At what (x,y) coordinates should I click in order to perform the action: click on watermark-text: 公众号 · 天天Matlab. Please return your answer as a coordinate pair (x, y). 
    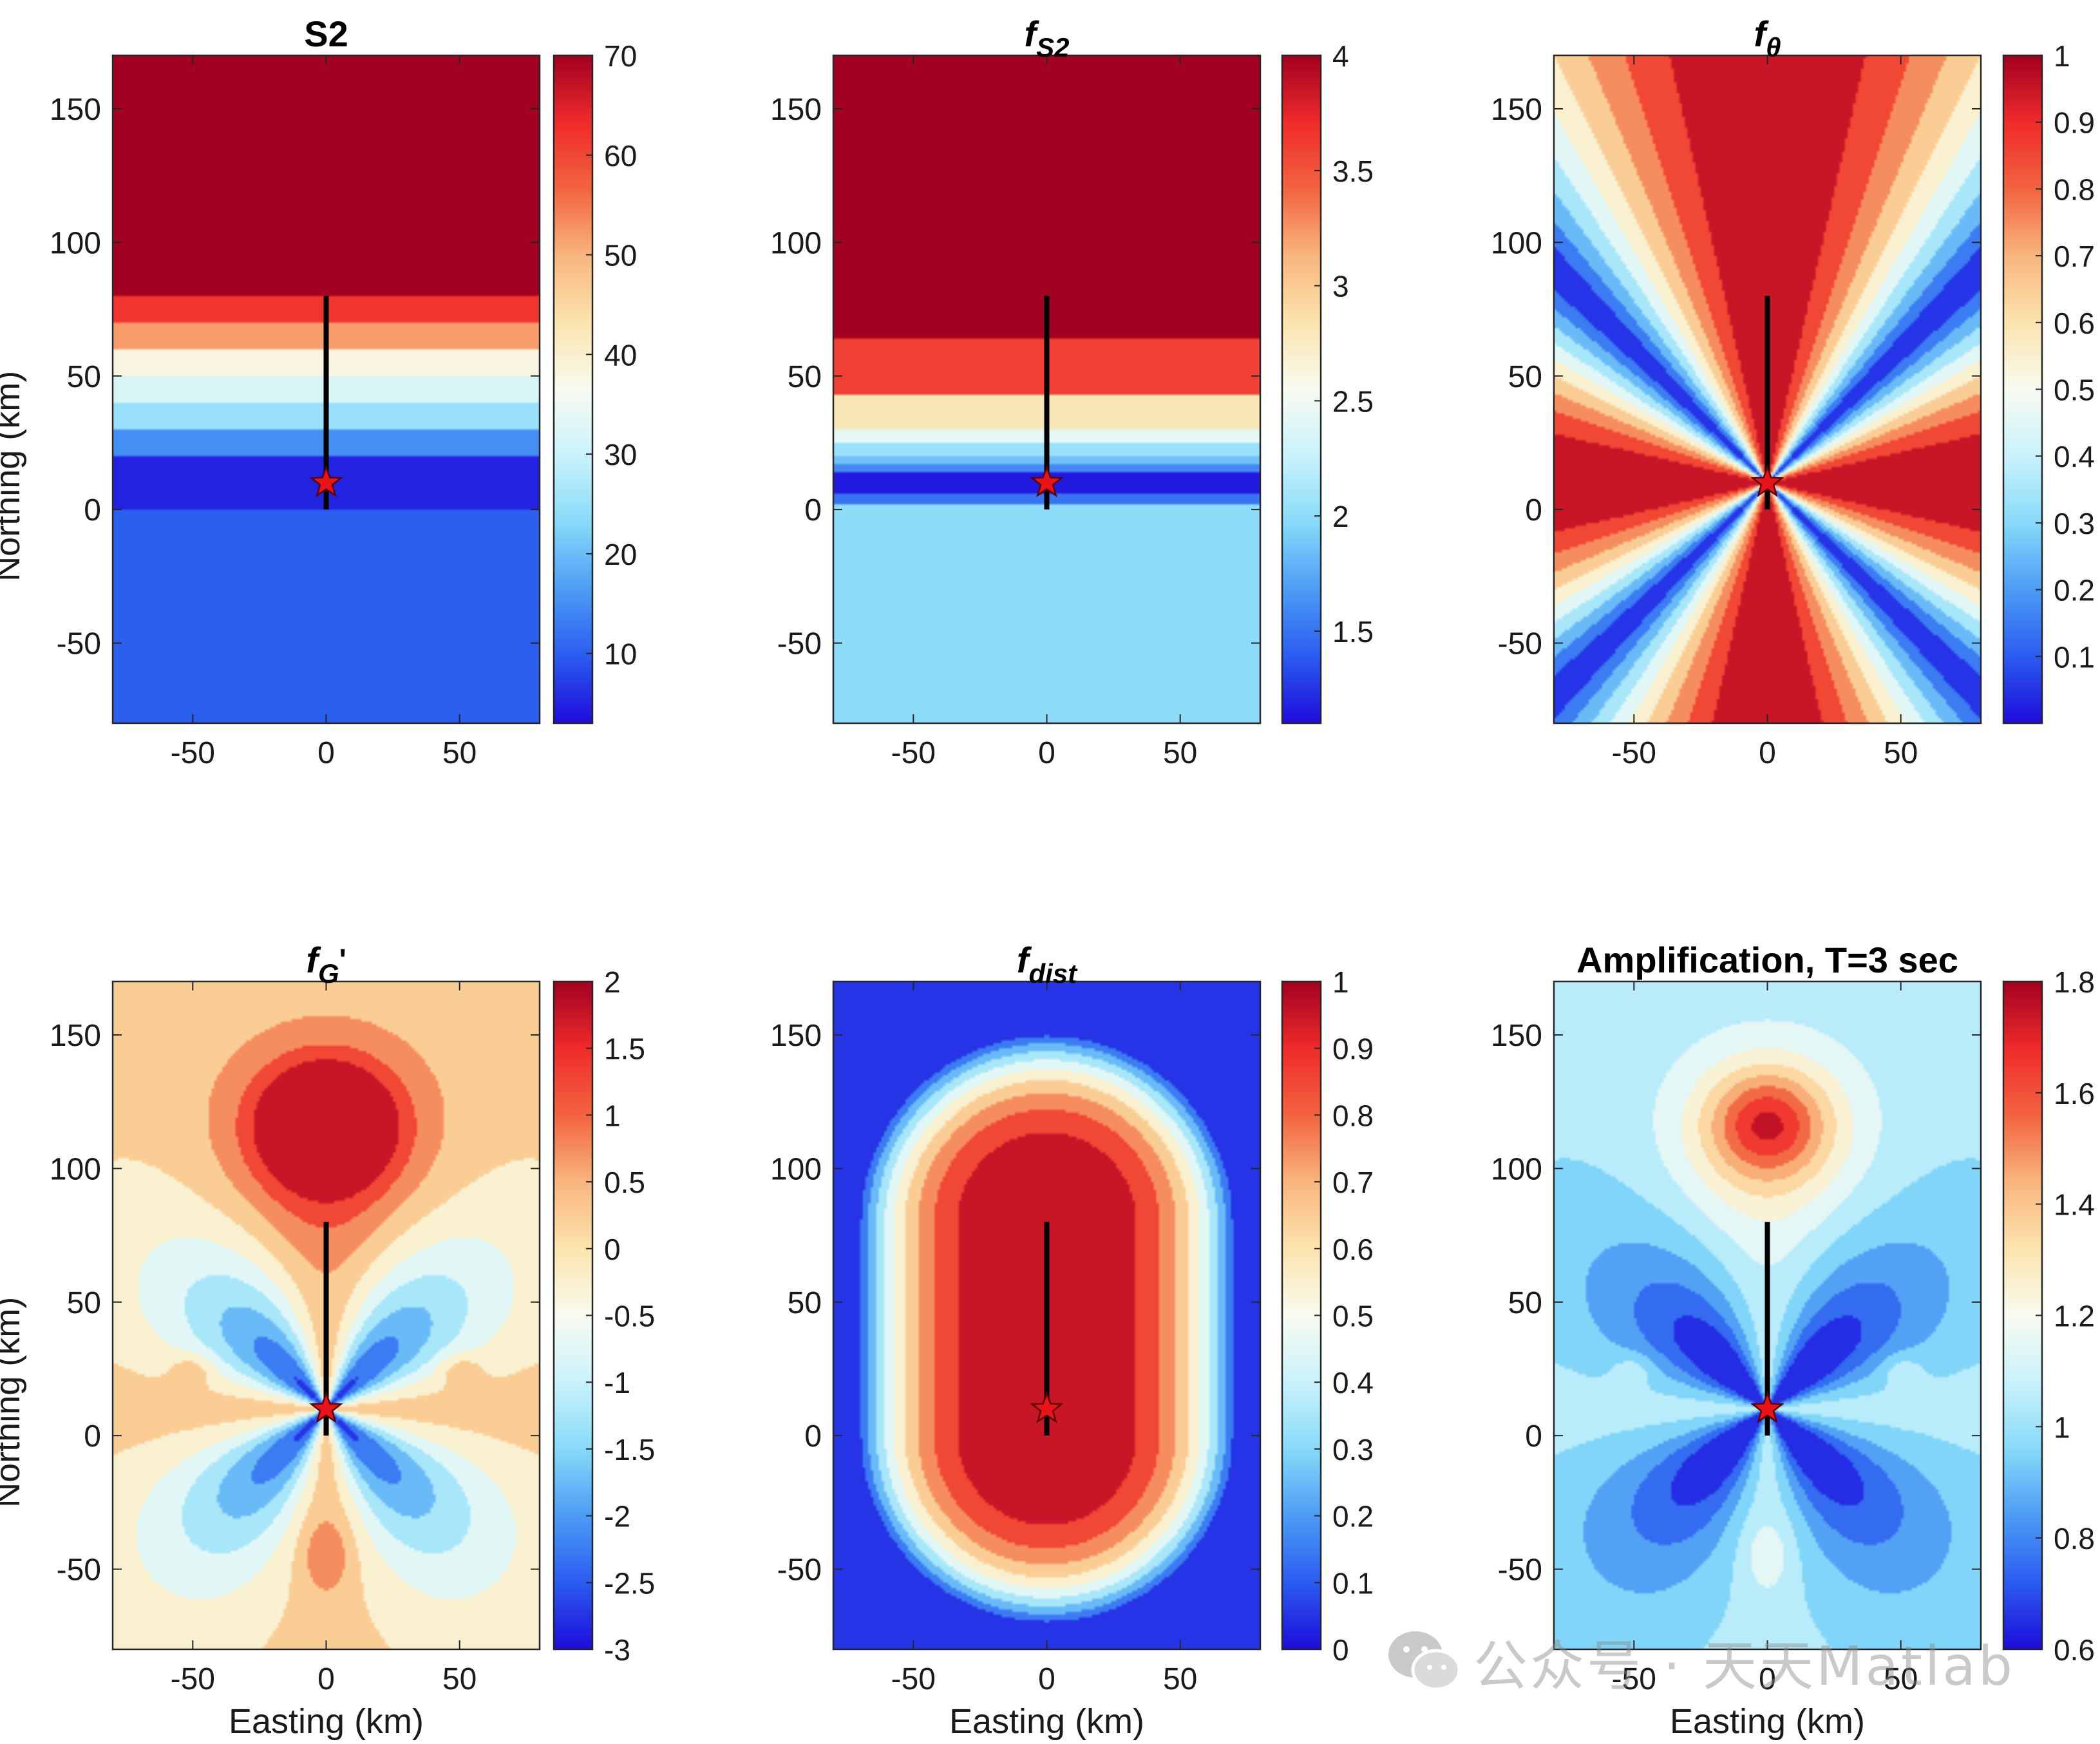
    Looking at the image, I should click on (1744, 1666).